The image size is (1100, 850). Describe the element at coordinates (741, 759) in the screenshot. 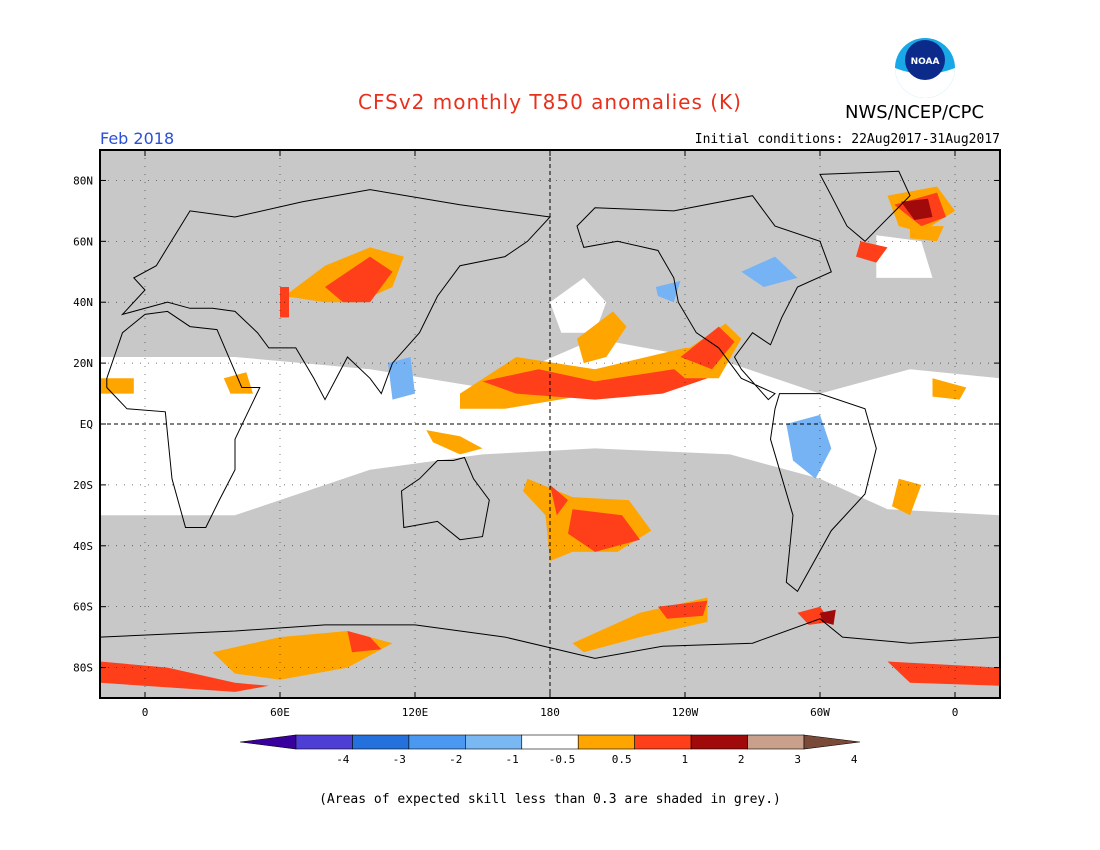

I see `colorbar-tick-label: 2` at that location.